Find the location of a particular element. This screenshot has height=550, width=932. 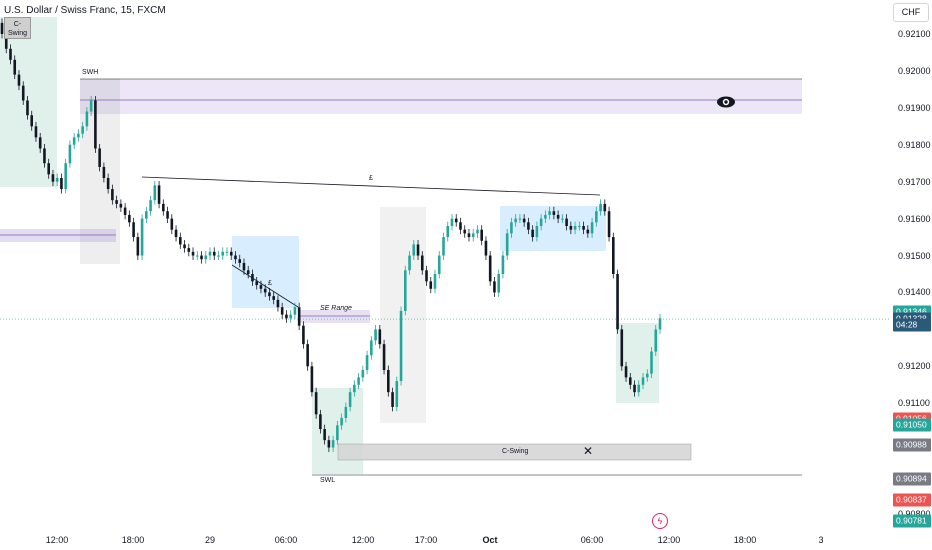

flash-icon: ϟ is located at coordinates (660, 521).